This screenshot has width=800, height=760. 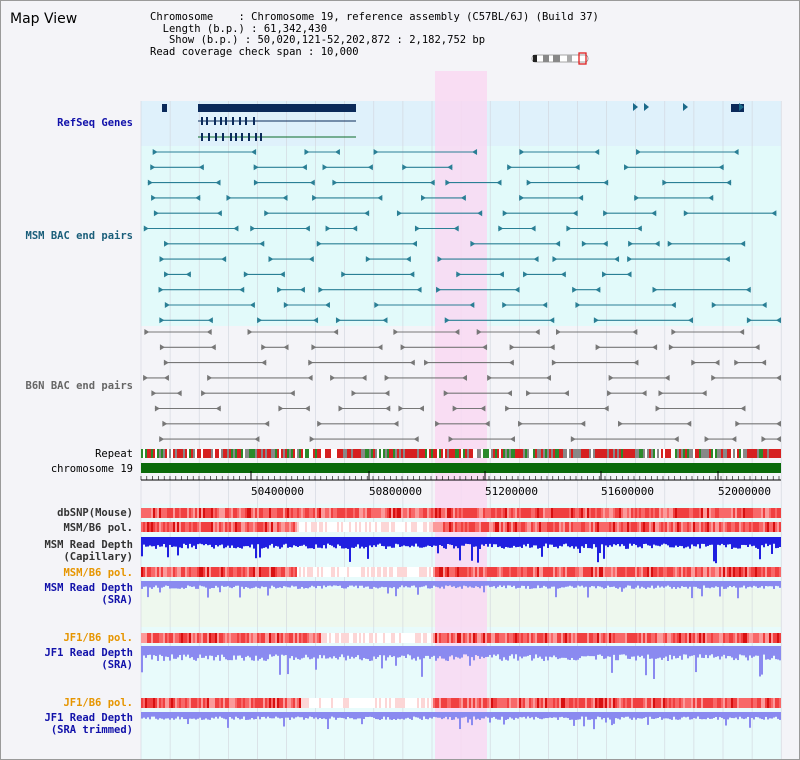 I want to click on track-label-b6n-bac: B6N BAC end pairs, so click(x=79, y=386).